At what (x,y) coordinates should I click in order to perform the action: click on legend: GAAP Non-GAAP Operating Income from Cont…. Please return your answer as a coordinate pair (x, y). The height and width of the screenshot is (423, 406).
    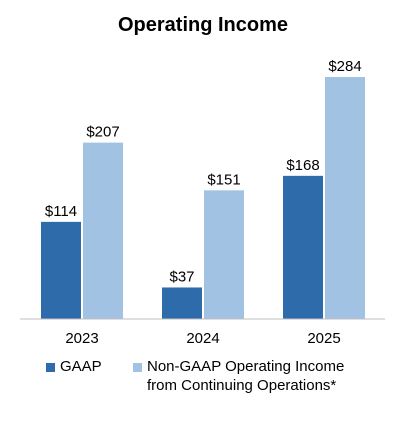
    Looking at the image, I should click on (203, 387).